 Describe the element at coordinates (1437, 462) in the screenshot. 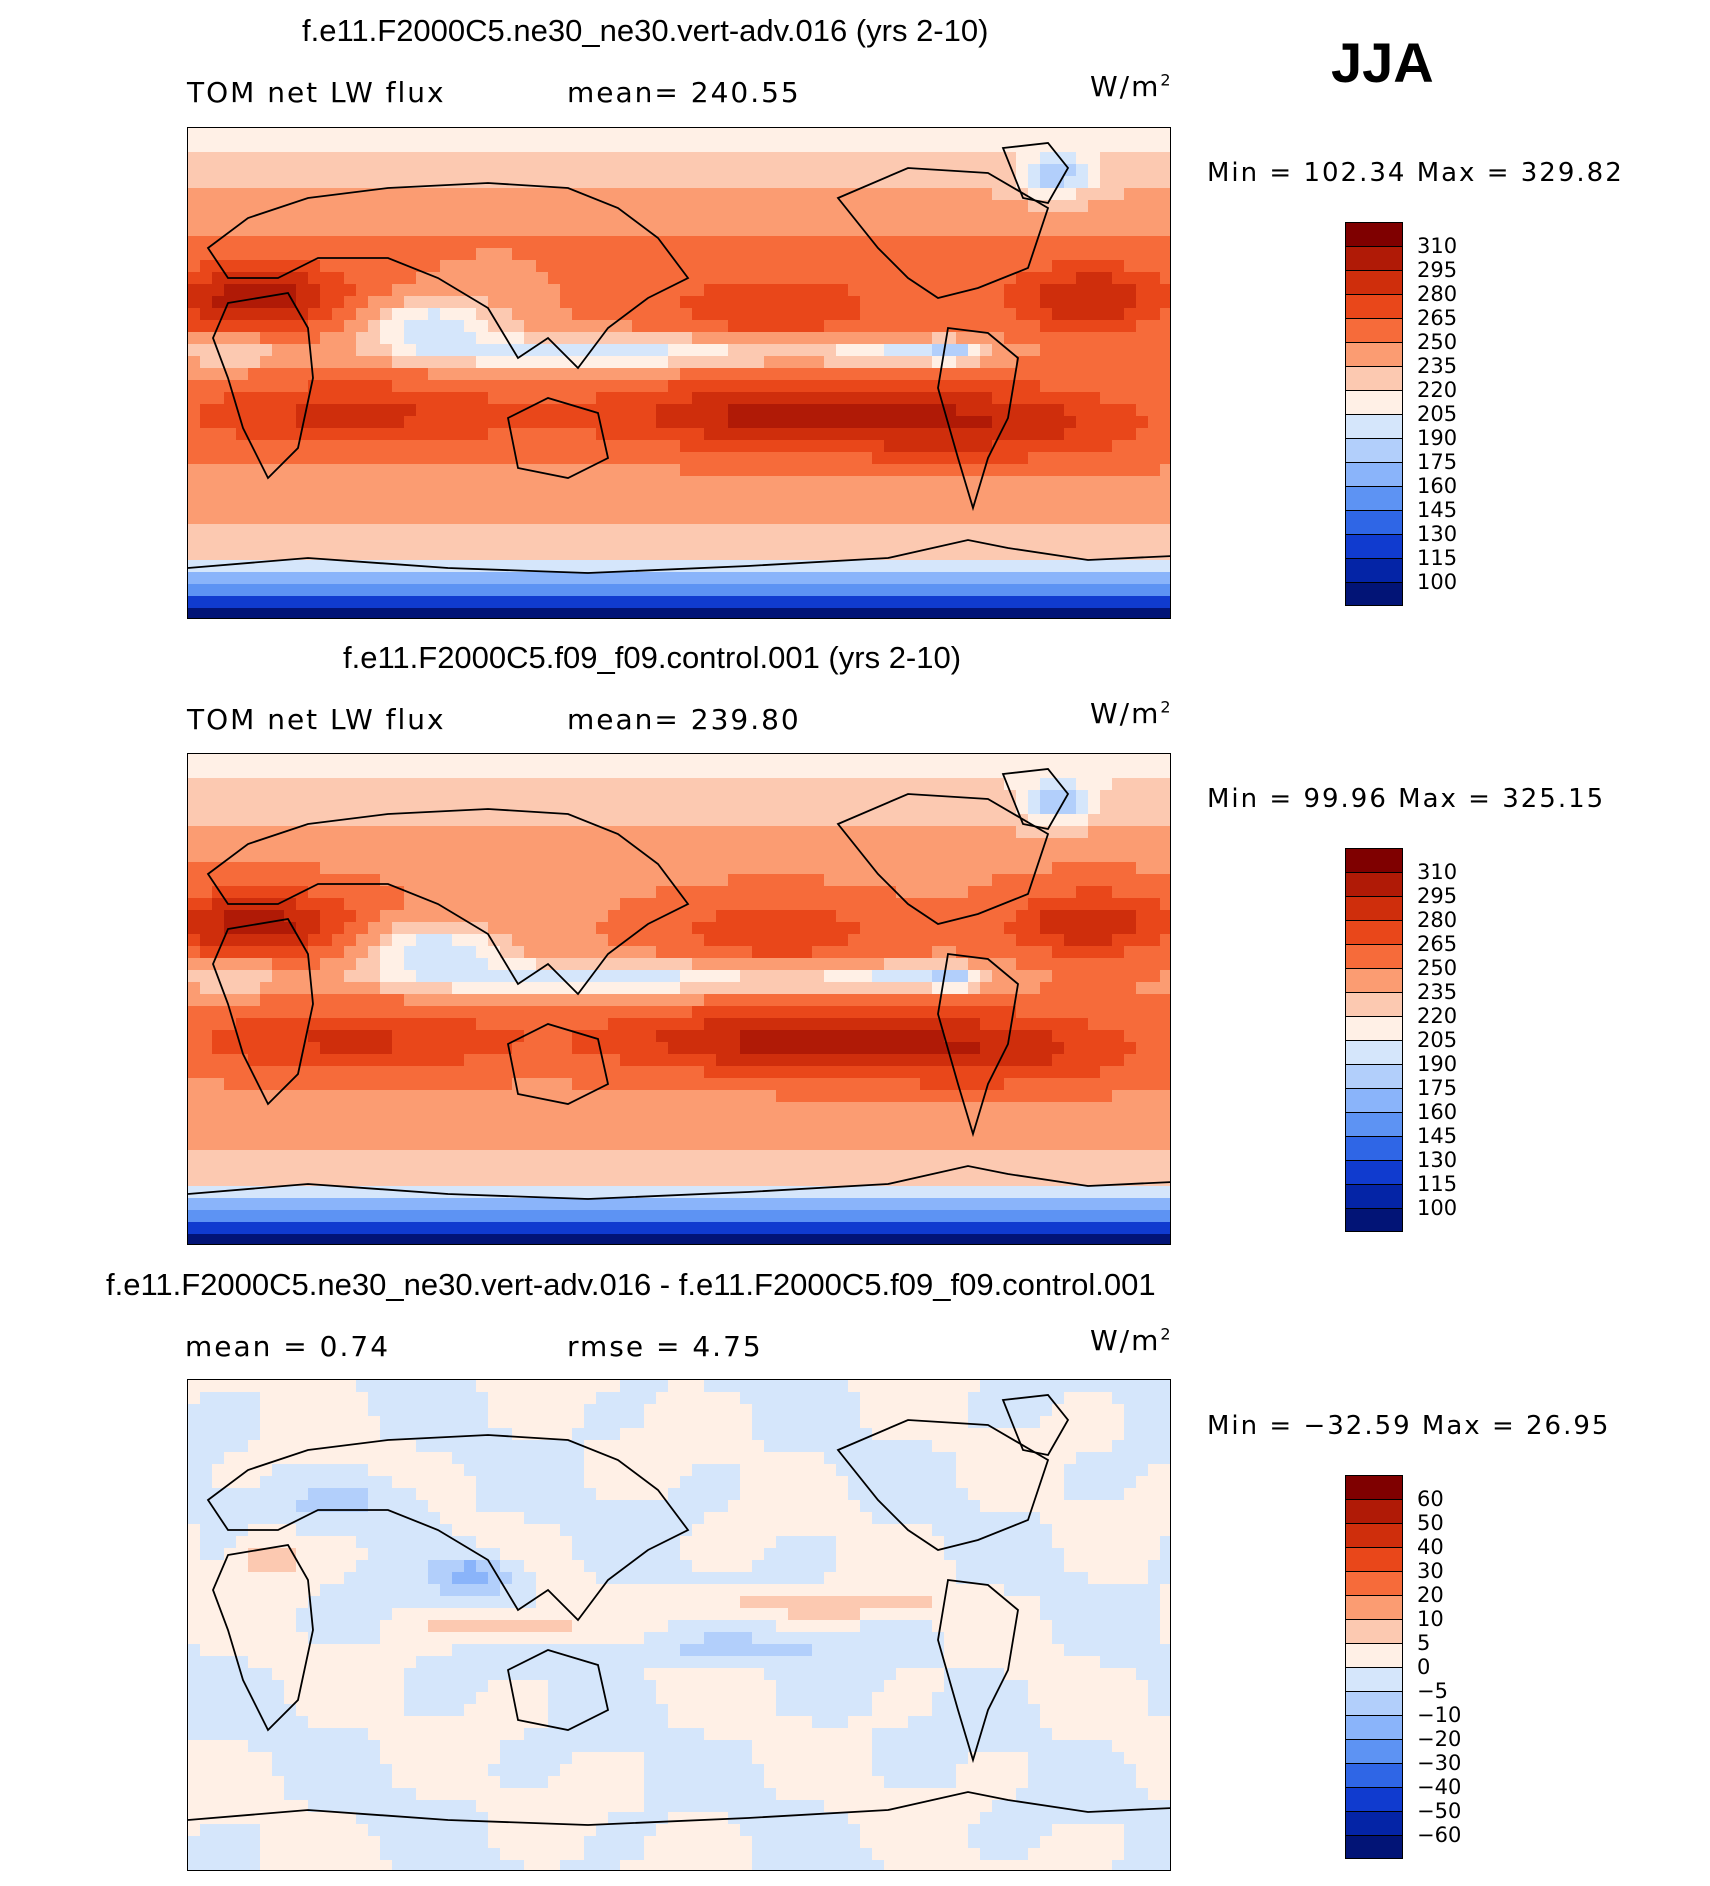

I see `colorbar-label: 175` at that location.